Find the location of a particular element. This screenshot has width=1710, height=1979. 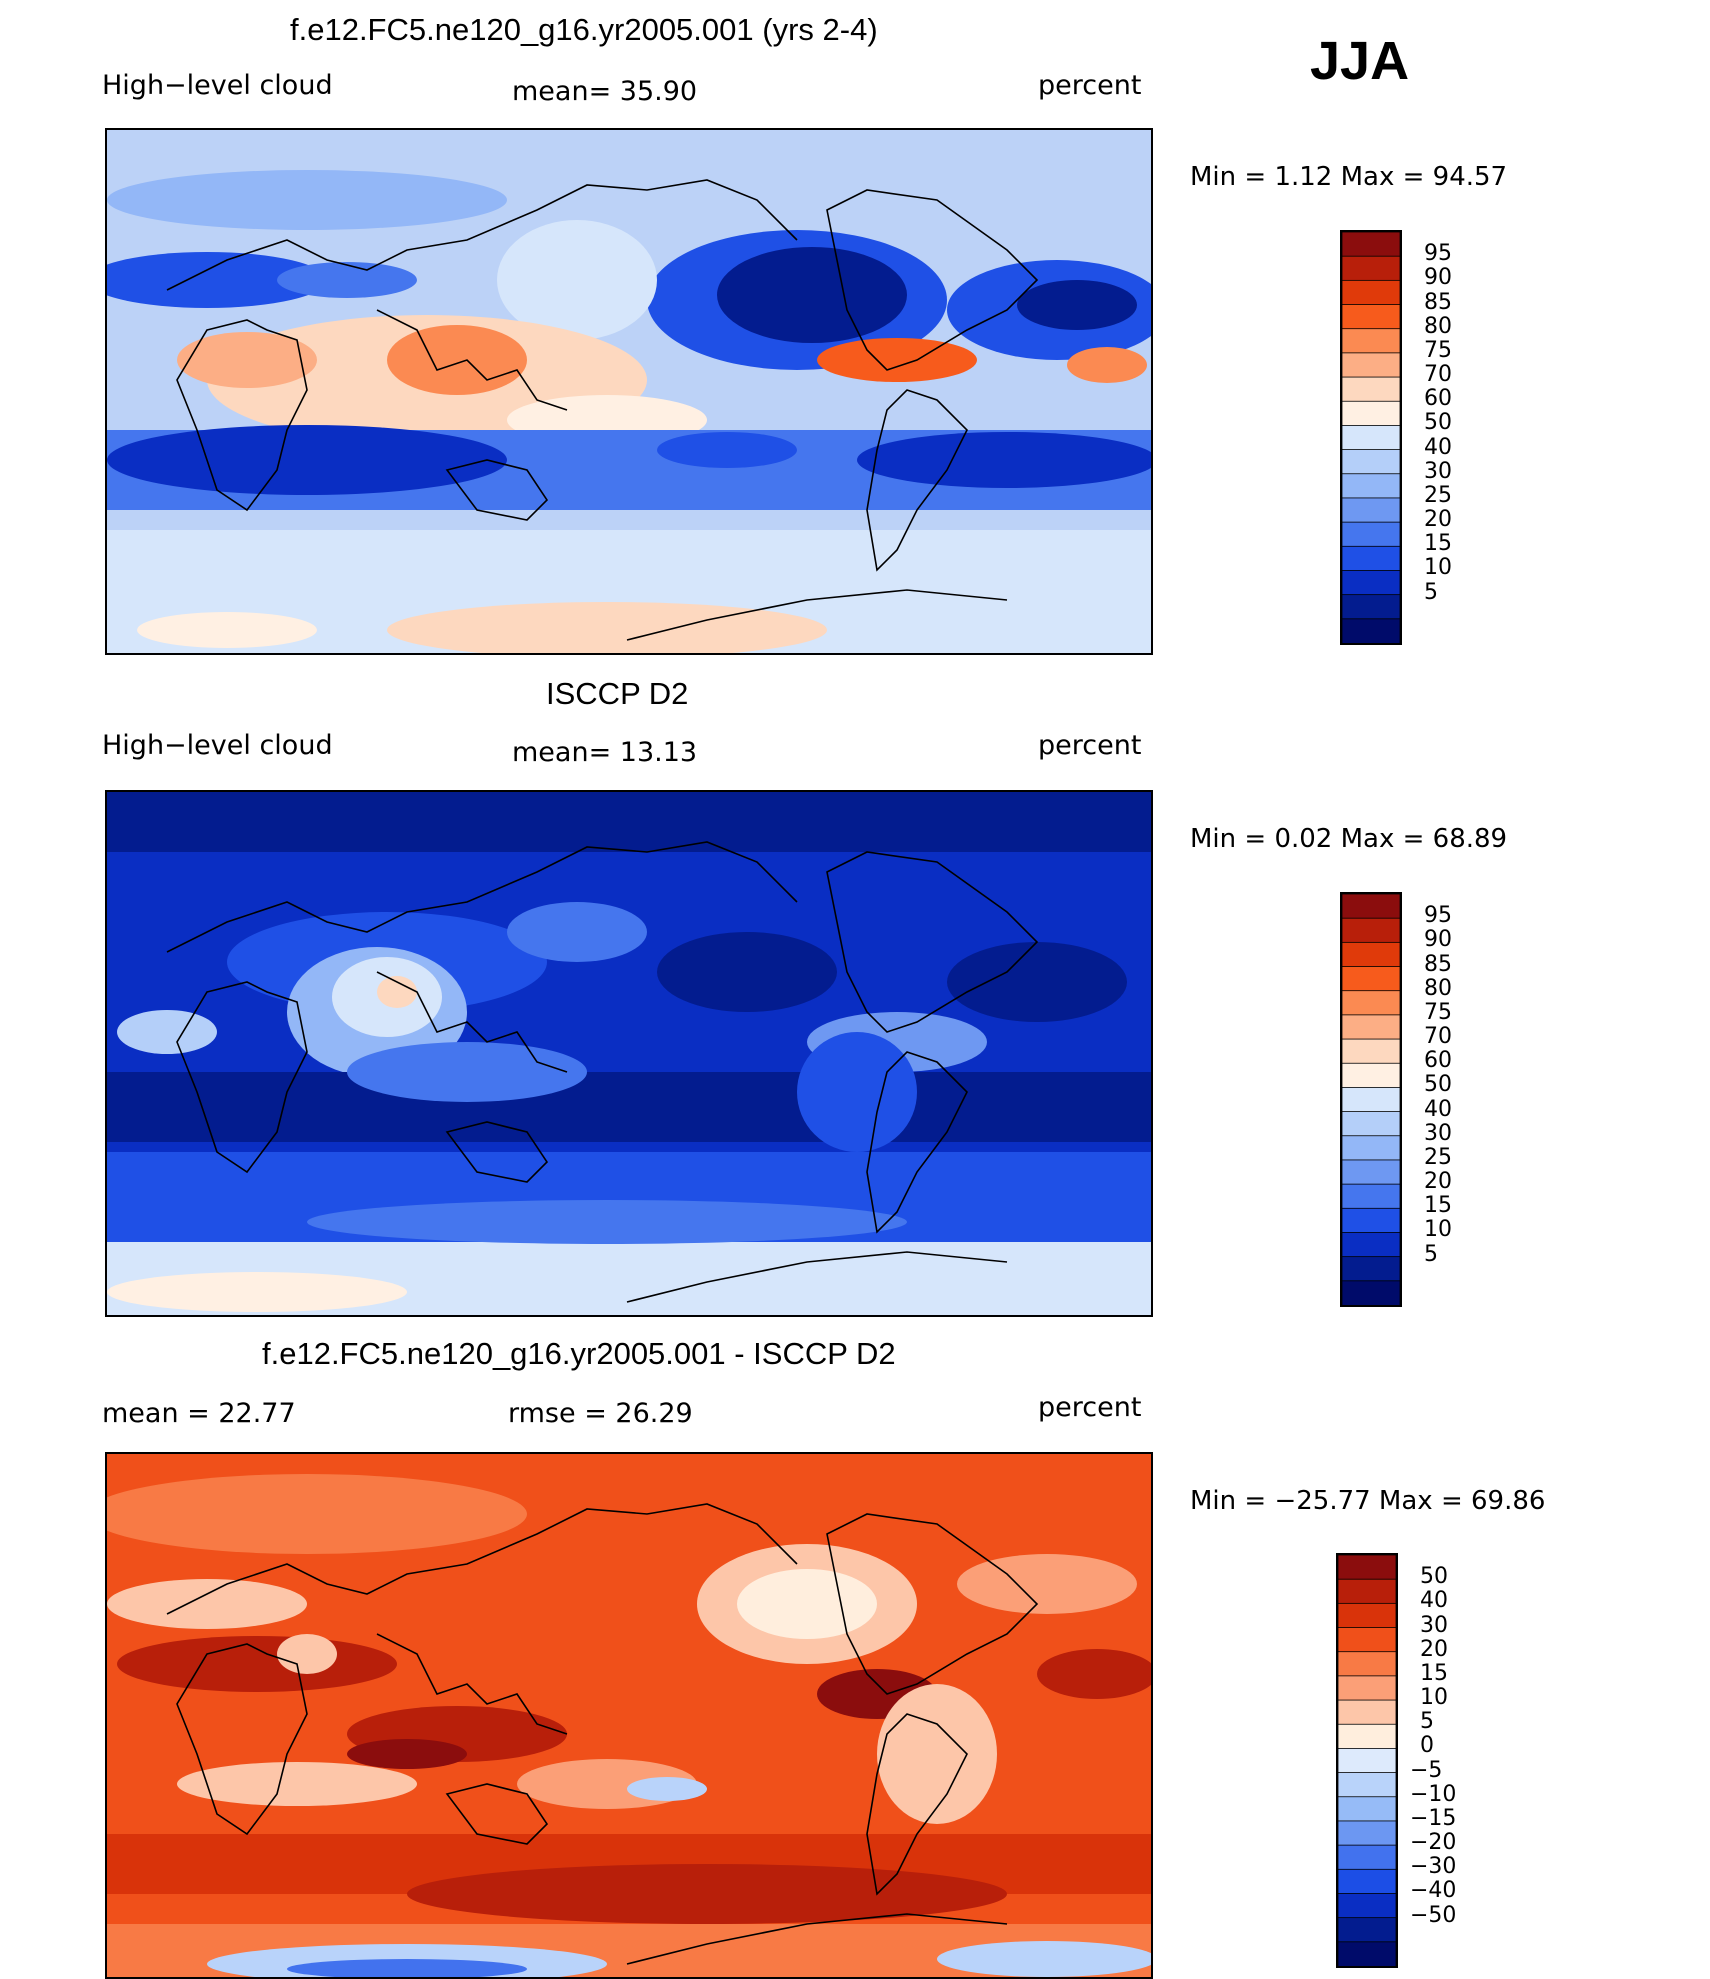

colorbar-tick-label: 75 is located at coordinates (1438, 350).